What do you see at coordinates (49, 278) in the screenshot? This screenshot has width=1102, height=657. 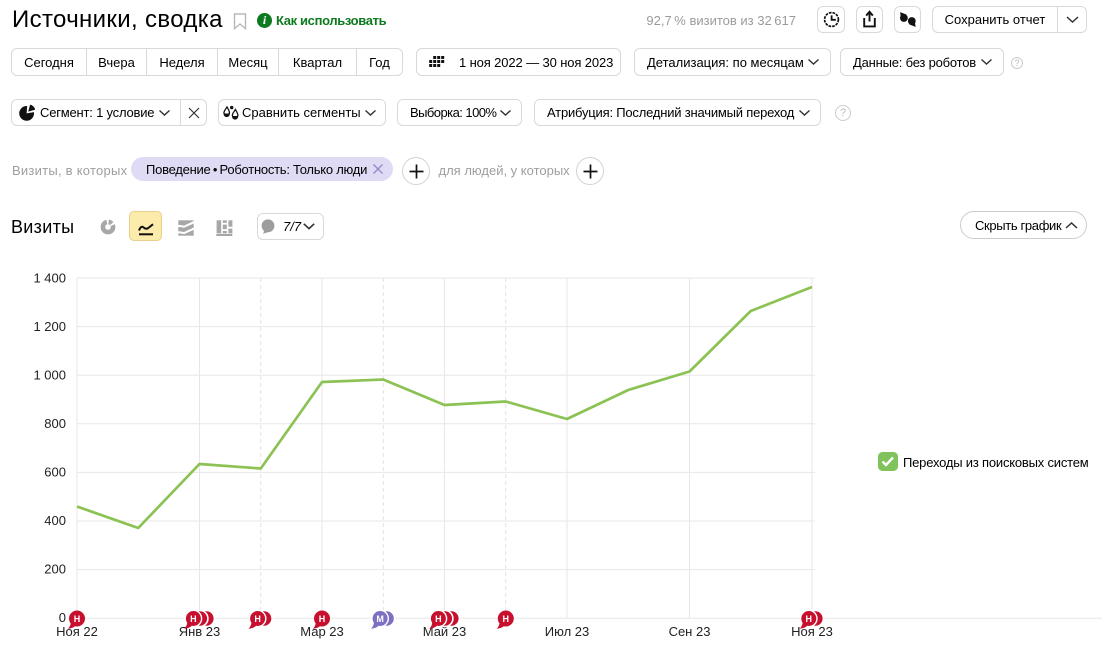 I see `svg-text: 1 400` at bounding box center [49, 278].